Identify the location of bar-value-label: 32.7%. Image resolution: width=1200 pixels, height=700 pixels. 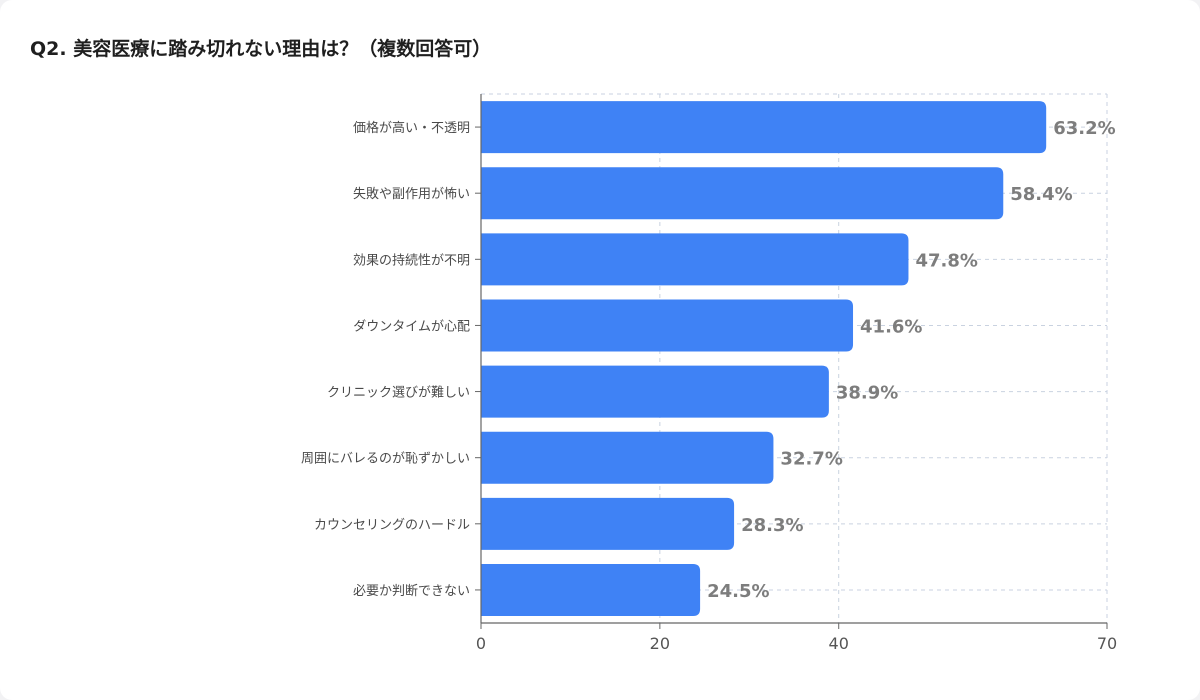
(811, 459).